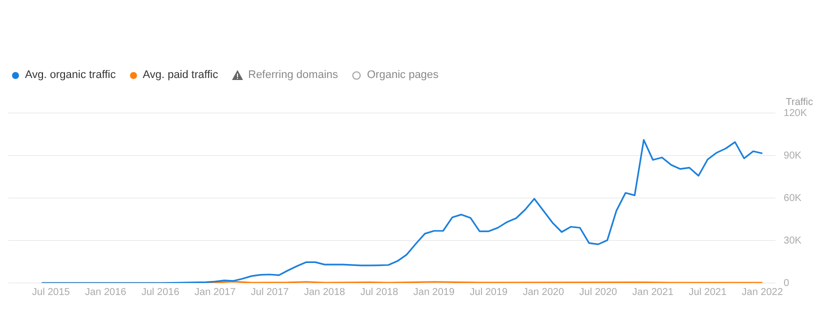  Describe the element at coordinates (598, 292) in the screenshot. I see `x-tick-label: Jul 2020` at that location.